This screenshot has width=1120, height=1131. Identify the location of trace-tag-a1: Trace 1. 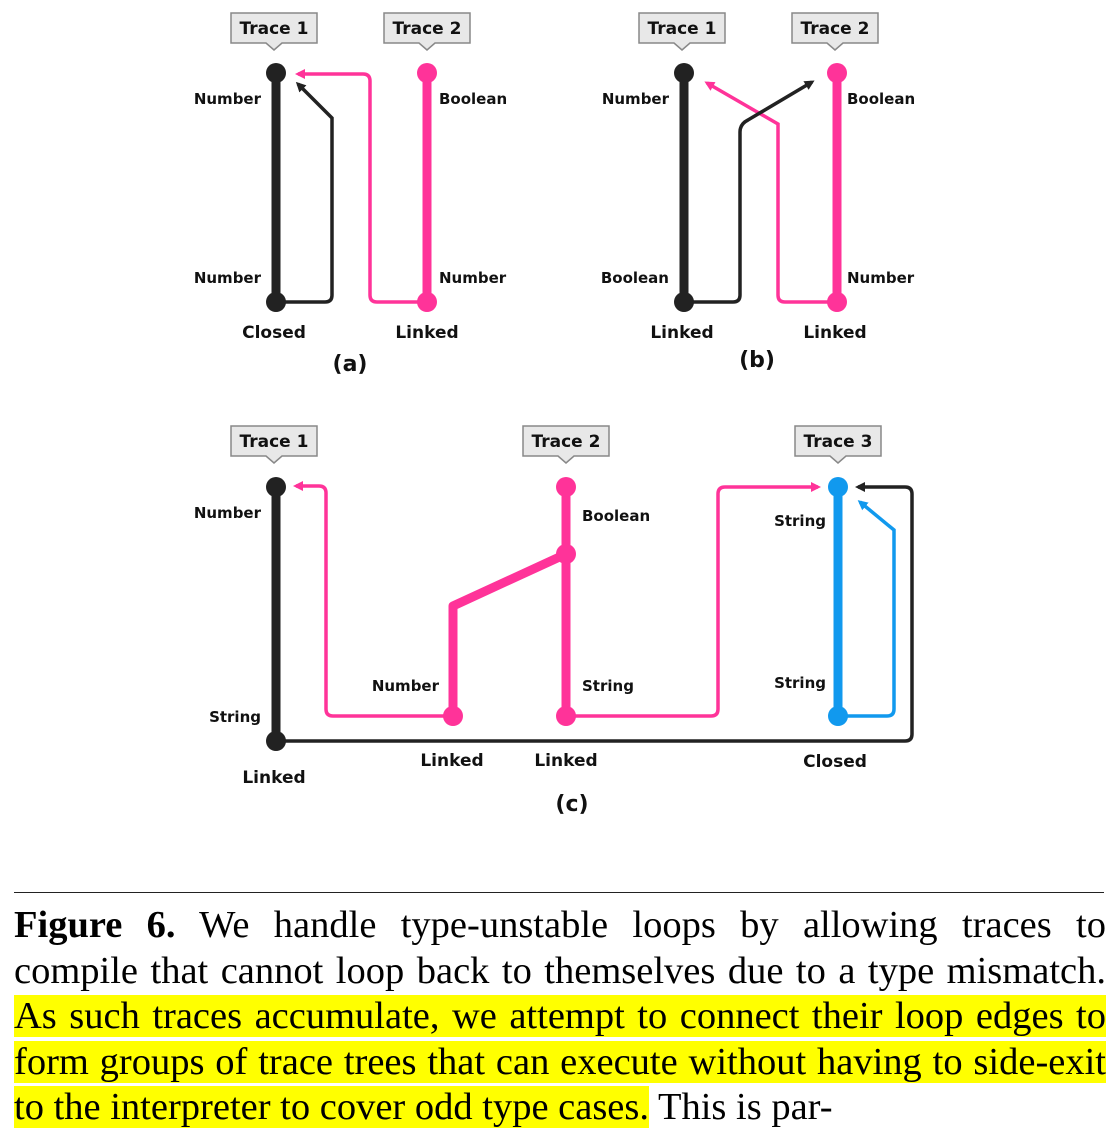
(274, 31).